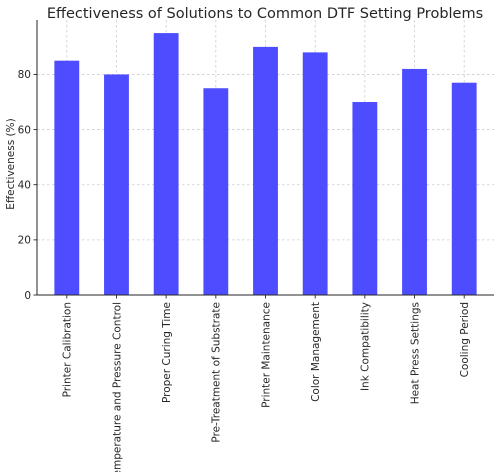 Image resolution: width=500 pixels, height=472 pixels. I want to click on y-tick-label: 0, so click(27, 296).